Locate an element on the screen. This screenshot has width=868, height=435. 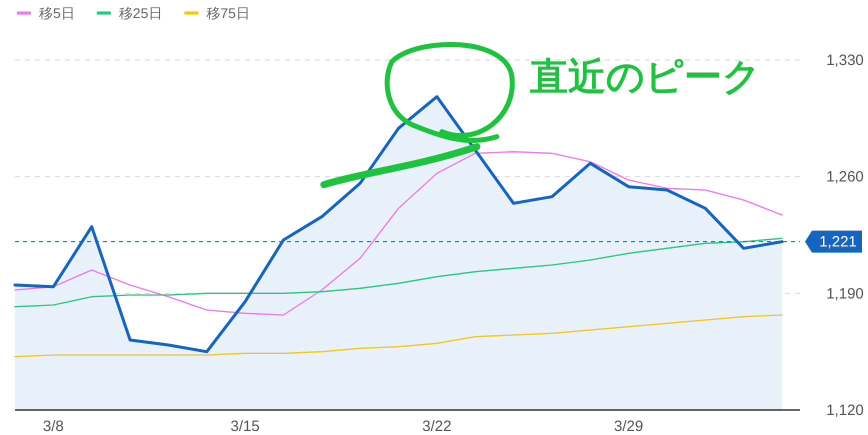
x-tick-label: 3/22 is located at coordinates (437, 426).